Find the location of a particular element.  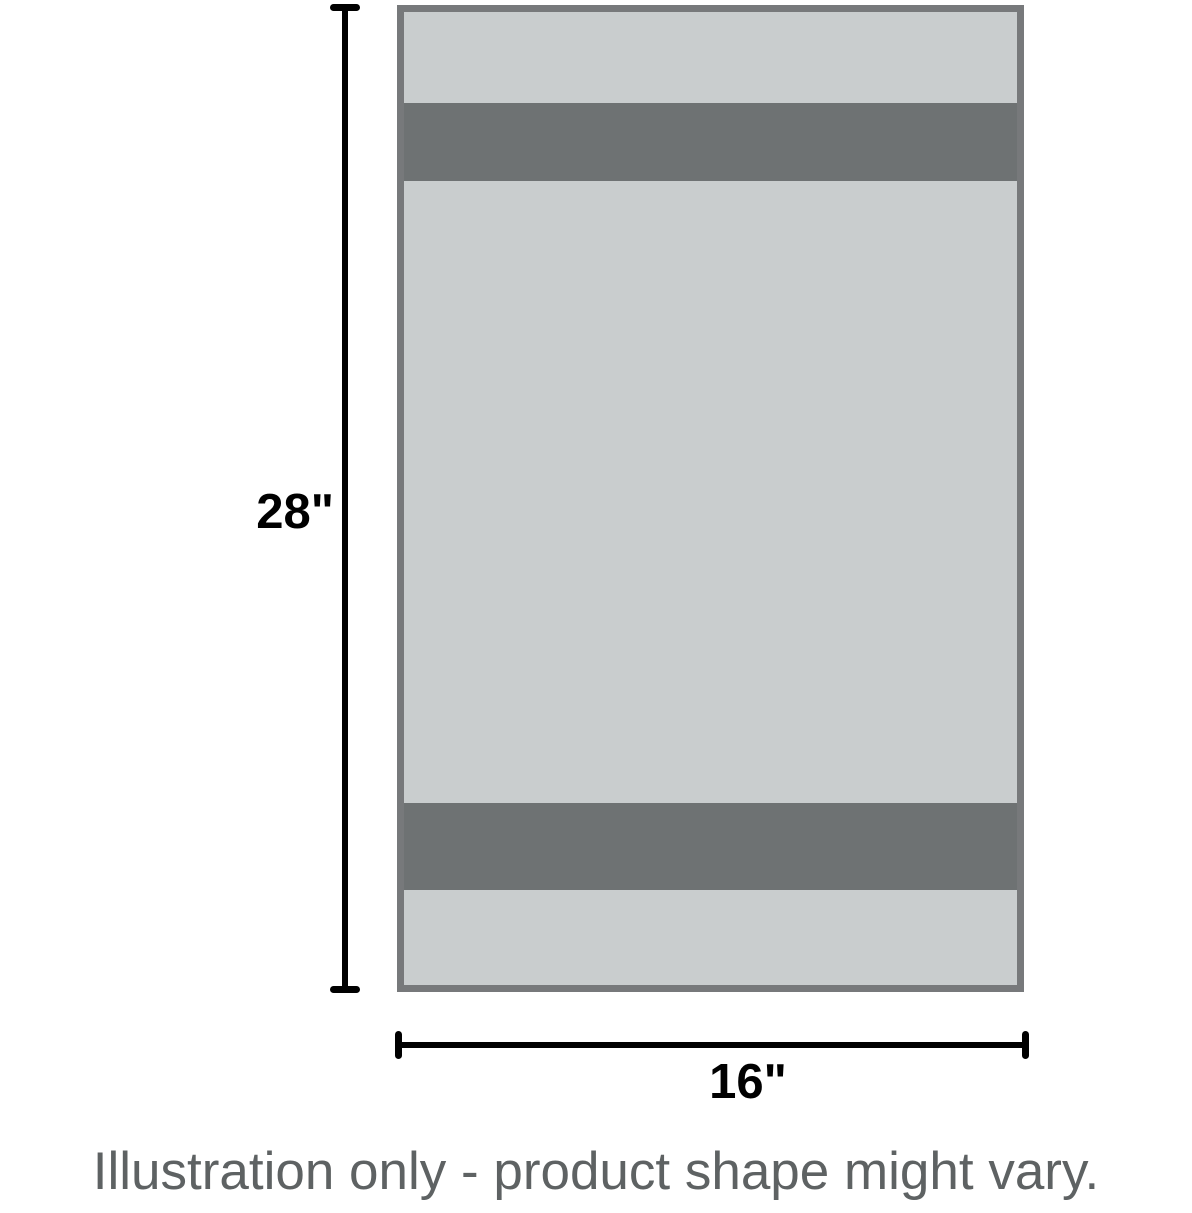

width-dimension-cap-left is located at coordinates (398, 1045).